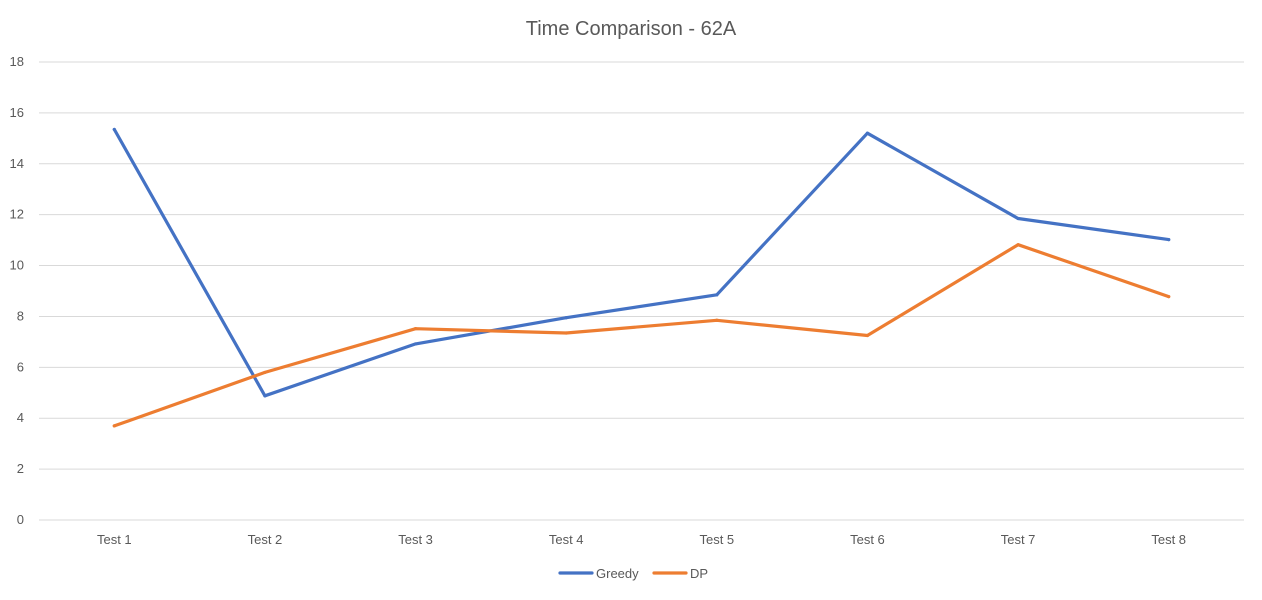 This screenshot has width=1262, height=600. What do you see at coordinates (265, 539) in the screenshot?
I see `x-tick-label: Test 2` at bounding box center [265, 539].